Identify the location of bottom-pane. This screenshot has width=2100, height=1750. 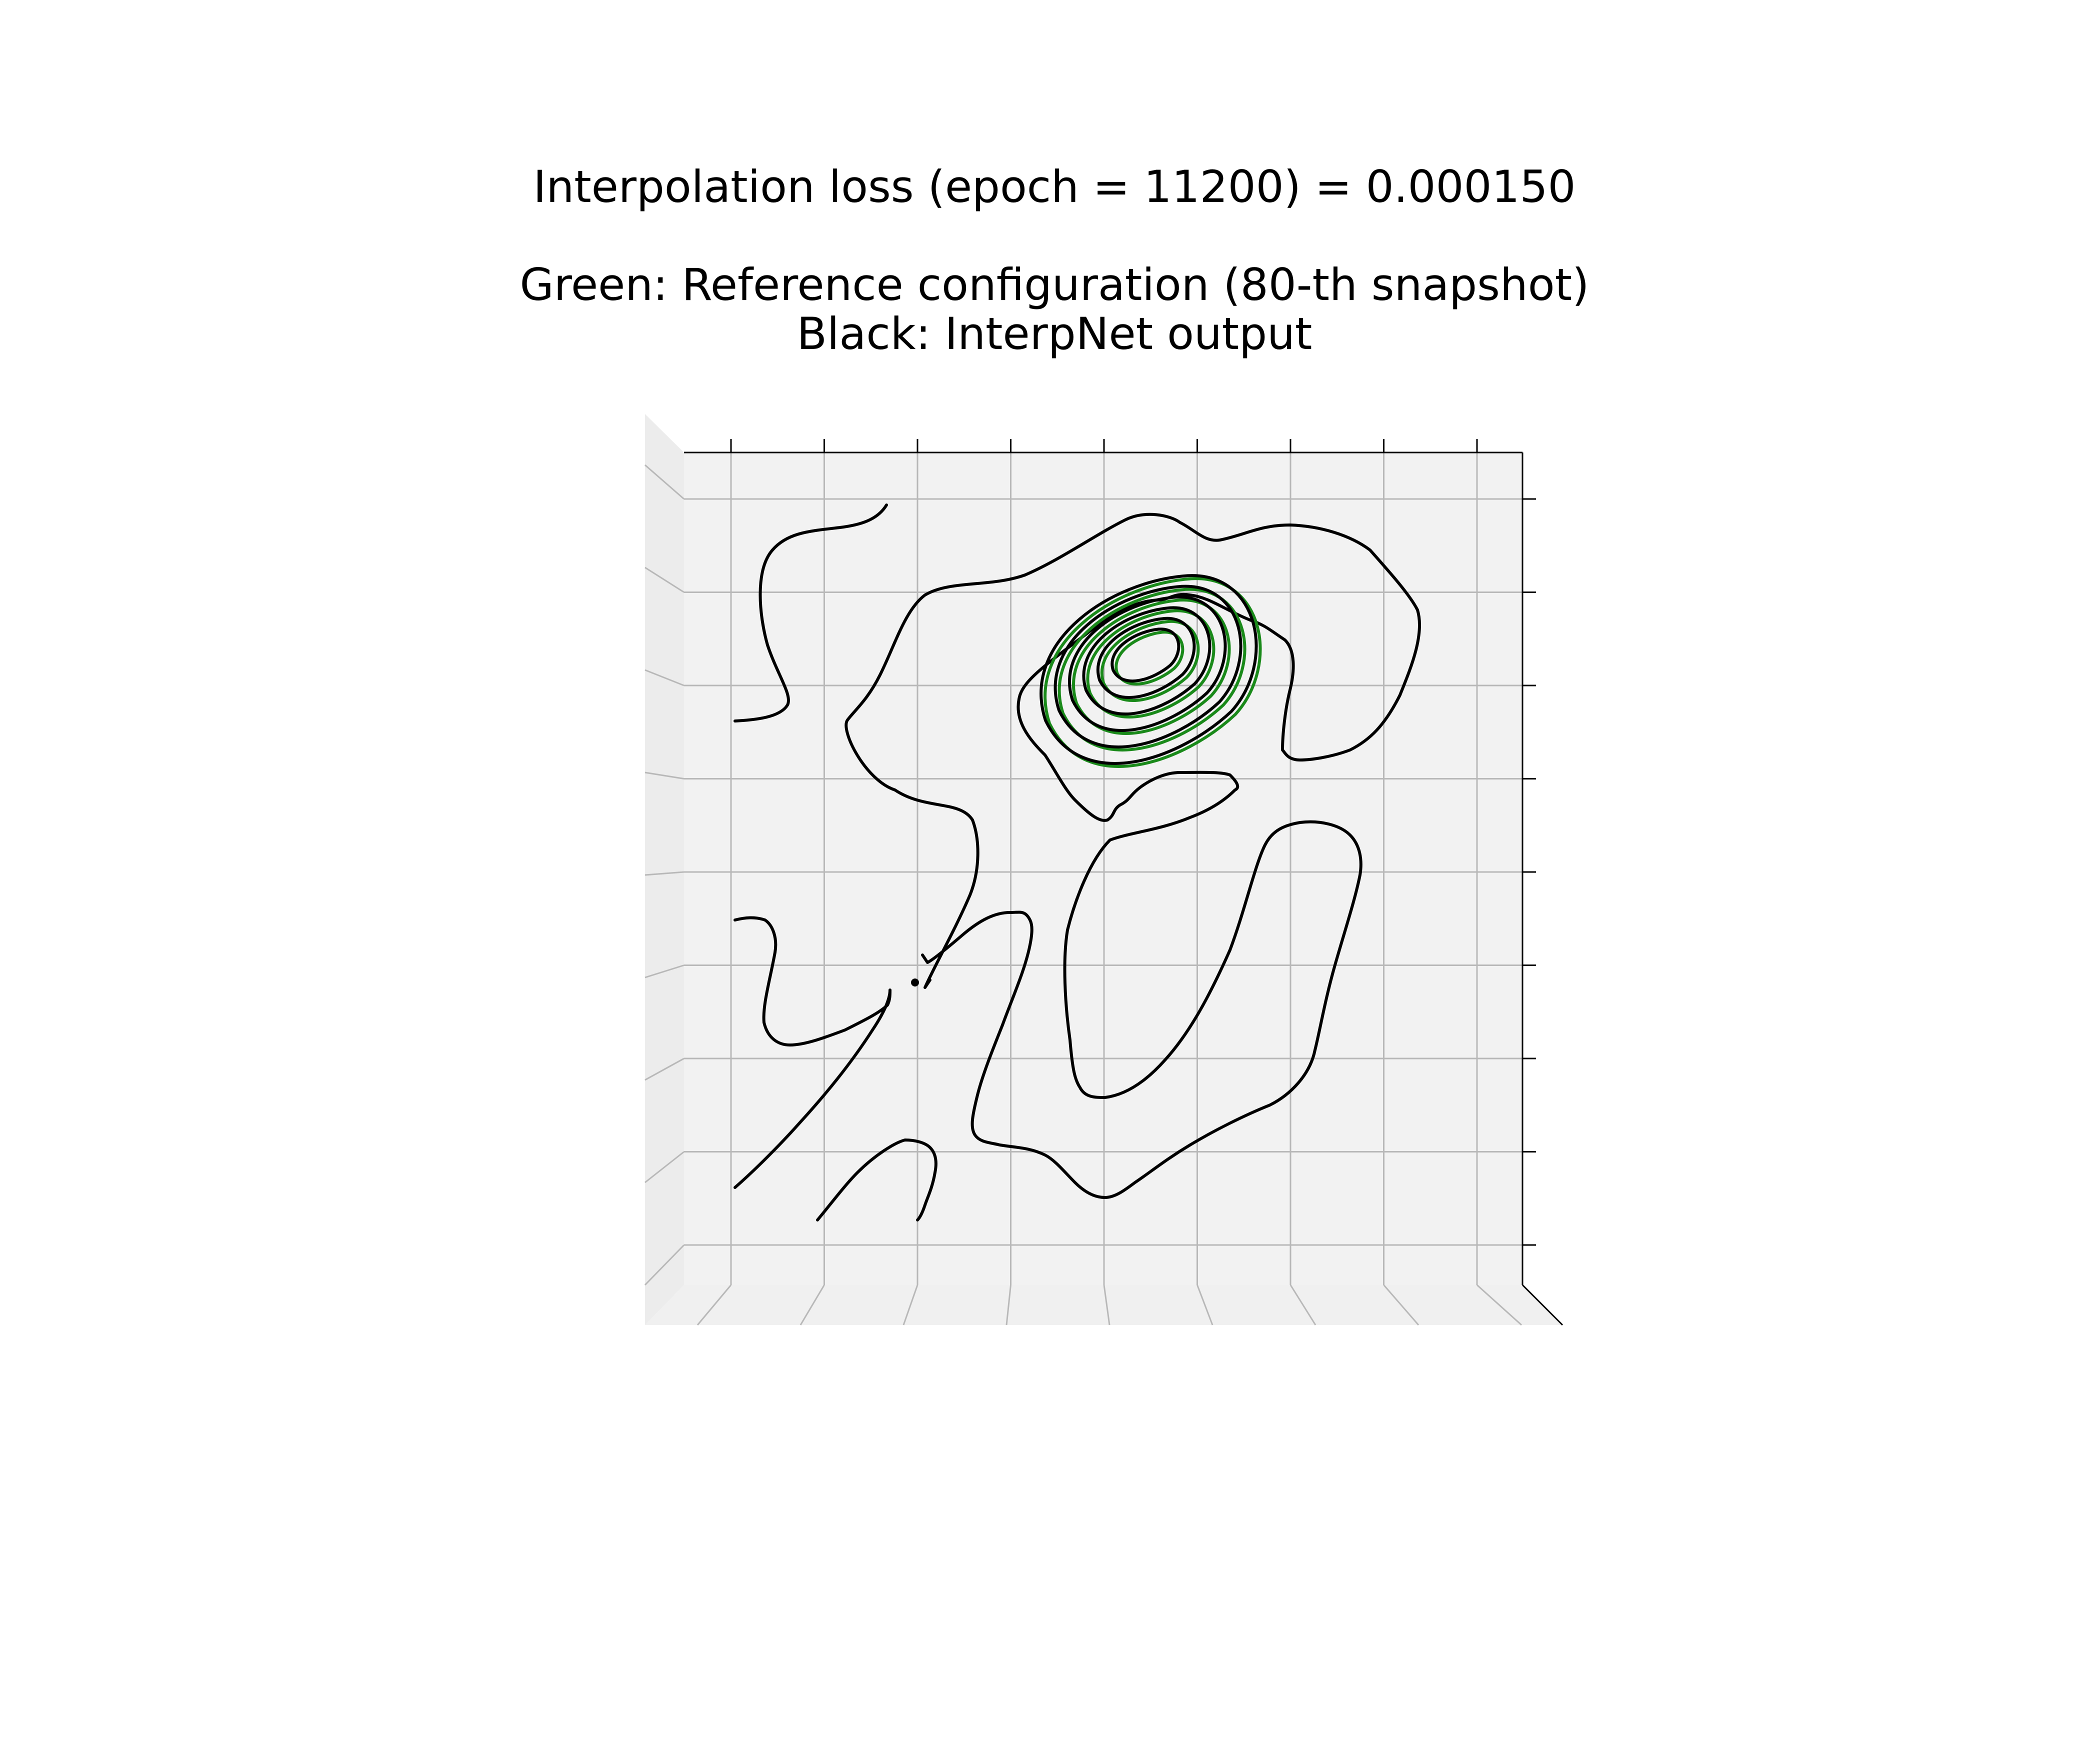
(1103, 1305).